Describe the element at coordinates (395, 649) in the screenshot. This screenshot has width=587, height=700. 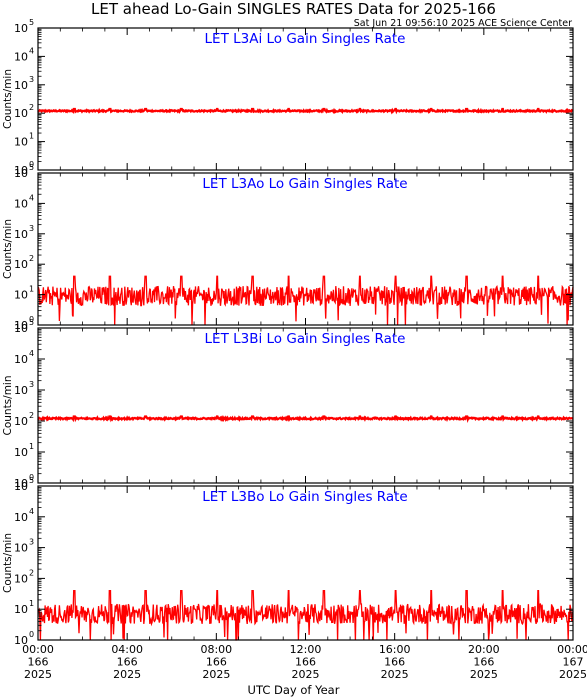
I see `x-tick-label: 16:00` at that location.